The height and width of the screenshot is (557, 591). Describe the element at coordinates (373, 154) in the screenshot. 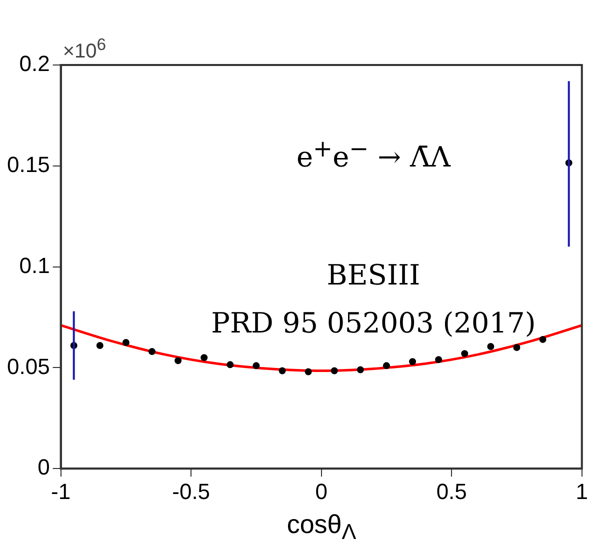

I see `annotation: e$^{+}$e$^{−}$ → Λ̄Λ` at that location.